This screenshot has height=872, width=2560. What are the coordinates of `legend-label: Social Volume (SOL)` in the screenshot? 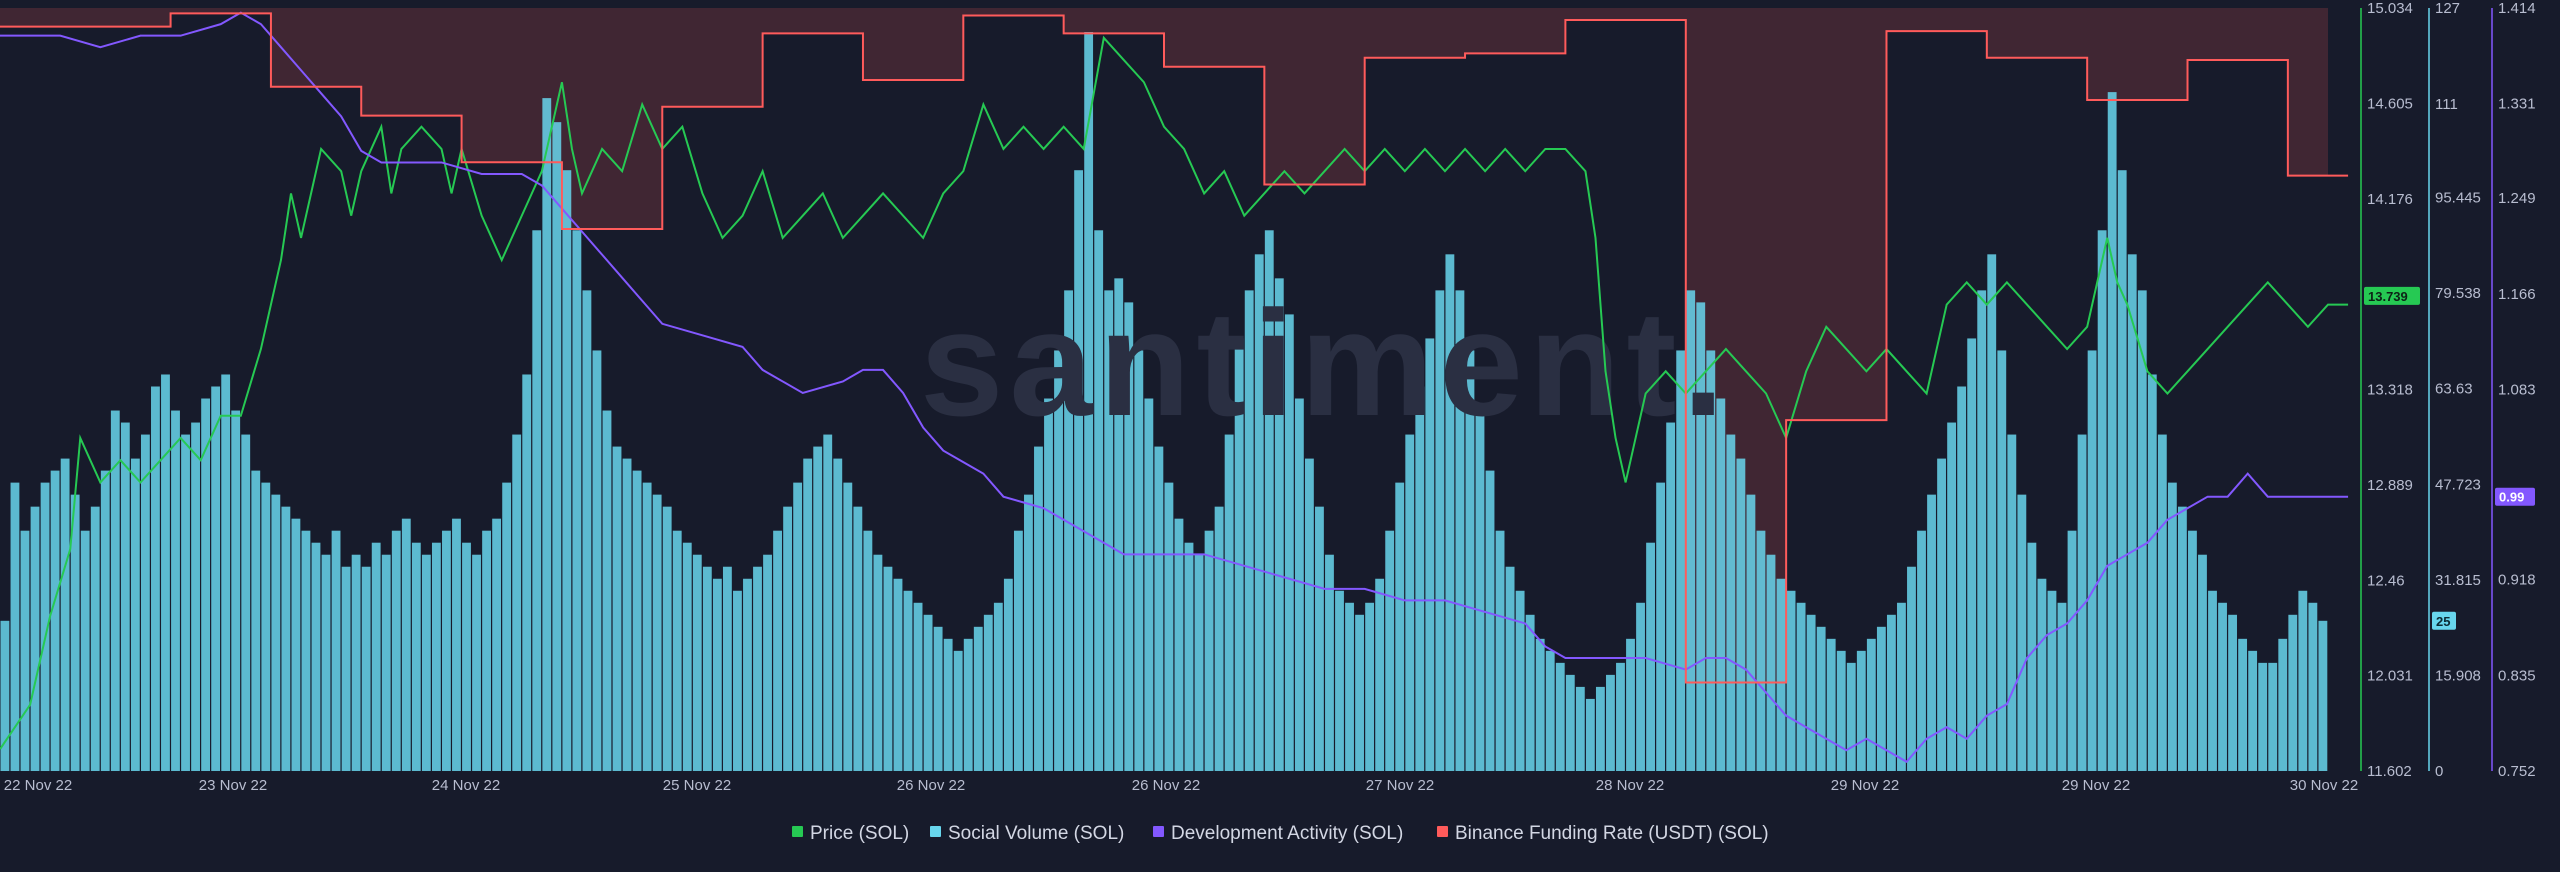 It's located at (1036, 833).